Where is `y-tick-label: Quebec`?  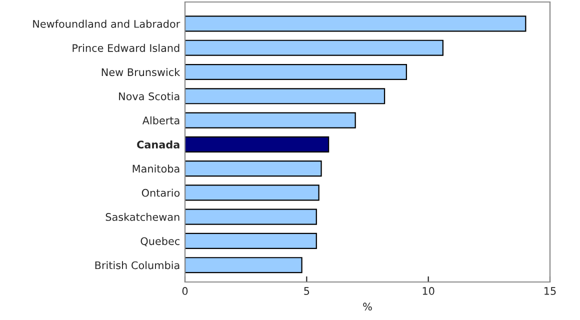 y-tick-label: Quebec is located at coordinates (160, 241).